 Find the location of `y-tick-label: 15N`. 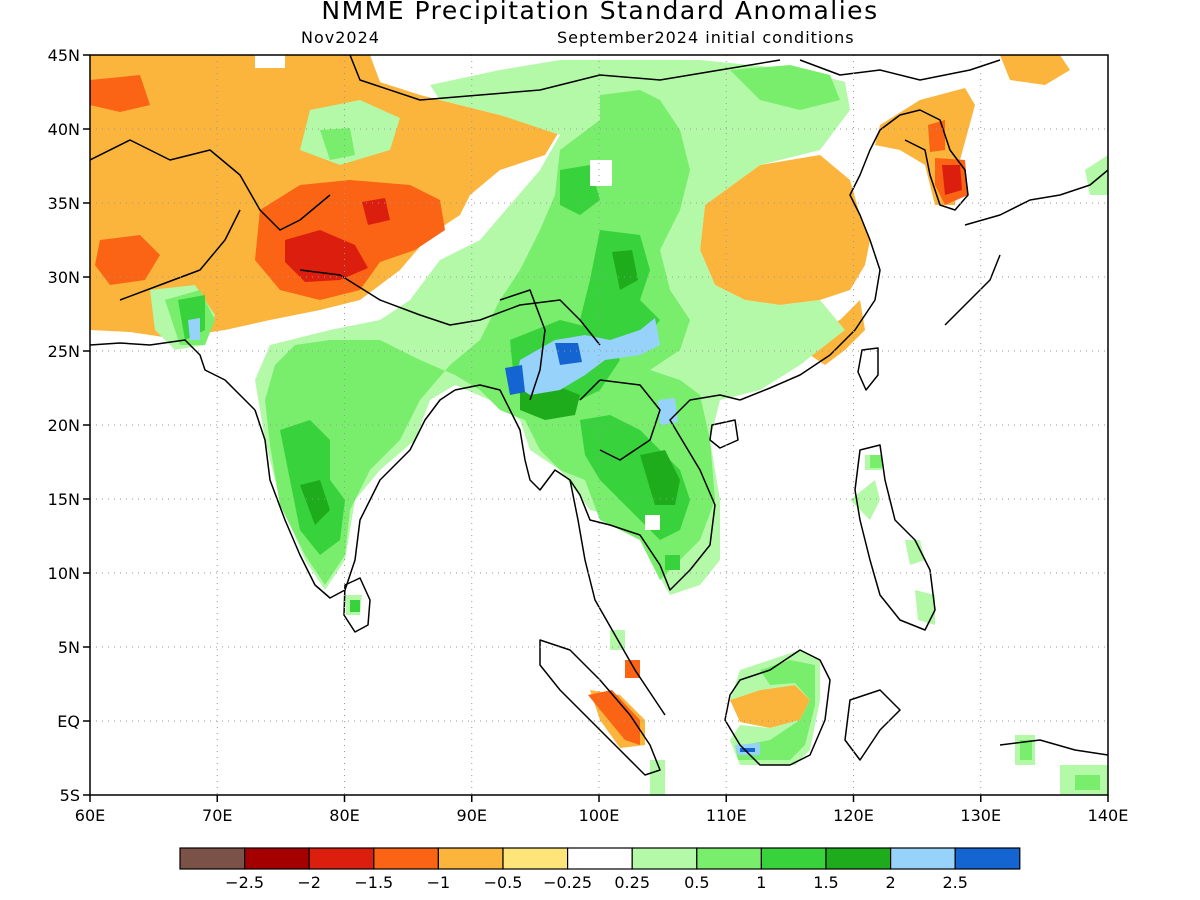

y-tick-label: 15N is located at coordinates (64, 499).